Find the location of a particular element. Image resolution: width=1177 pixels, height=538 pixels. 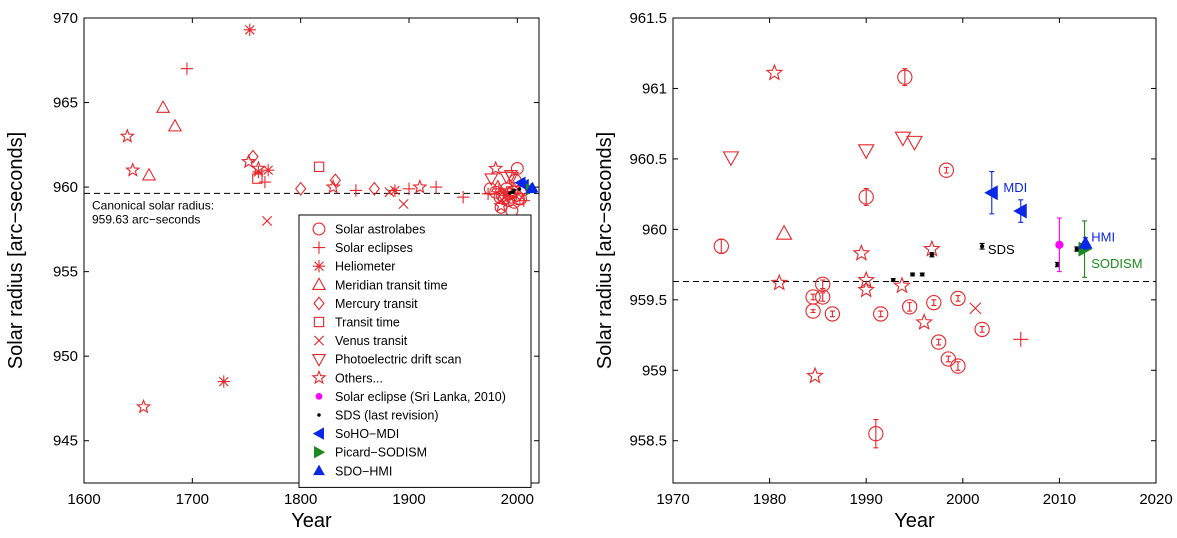

legend-label: Venus transit is located at coordinates (371, 341).